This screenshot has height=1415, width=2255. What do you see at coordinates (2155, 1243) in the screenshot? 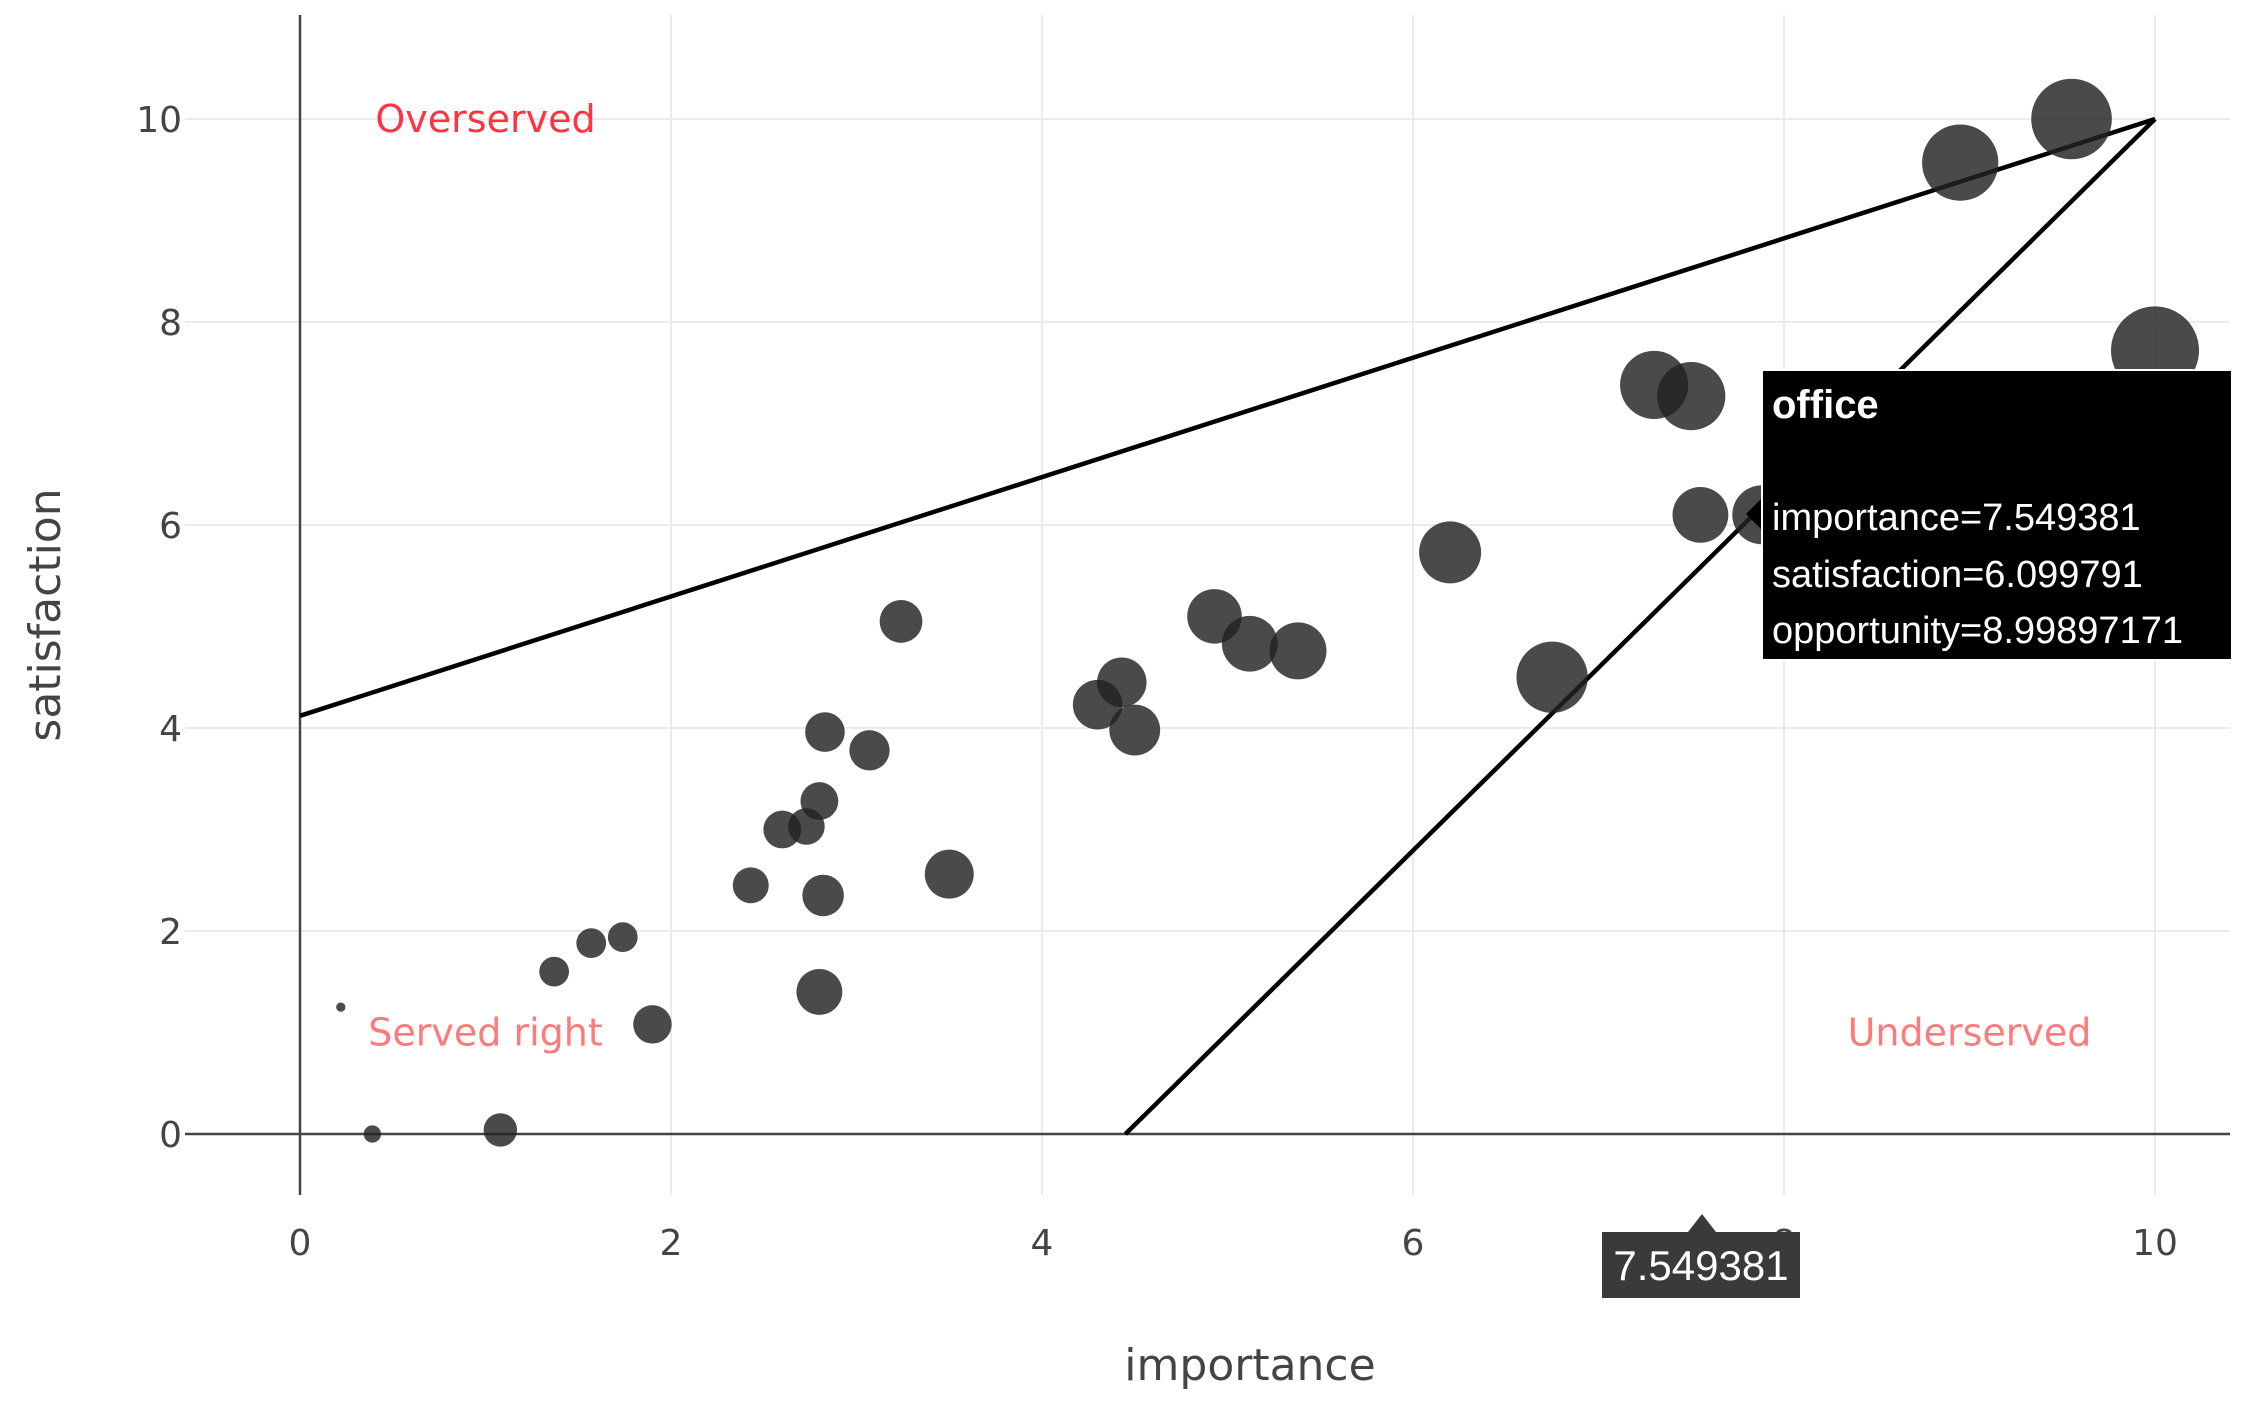
I see `x-tick-label: 10` at bounding box center [2155, 1243].